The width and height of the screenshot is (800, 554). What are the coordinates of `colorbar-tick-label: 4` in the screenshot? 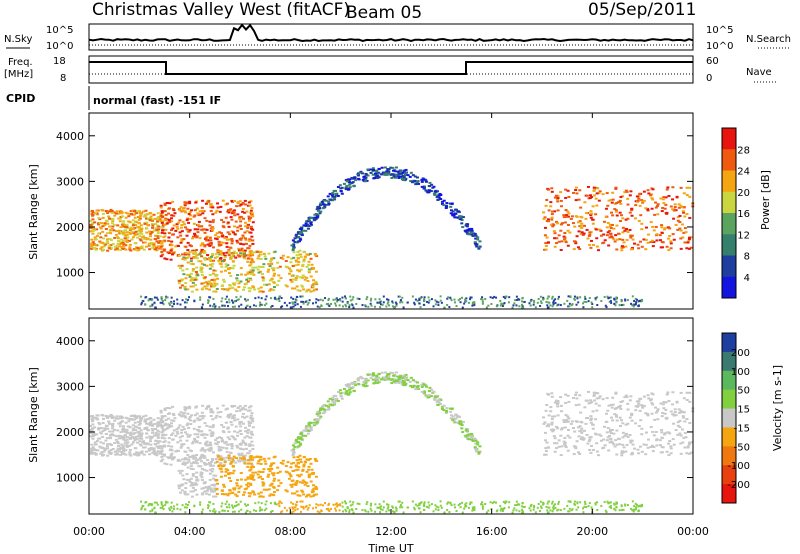 It's located at (747, 278).